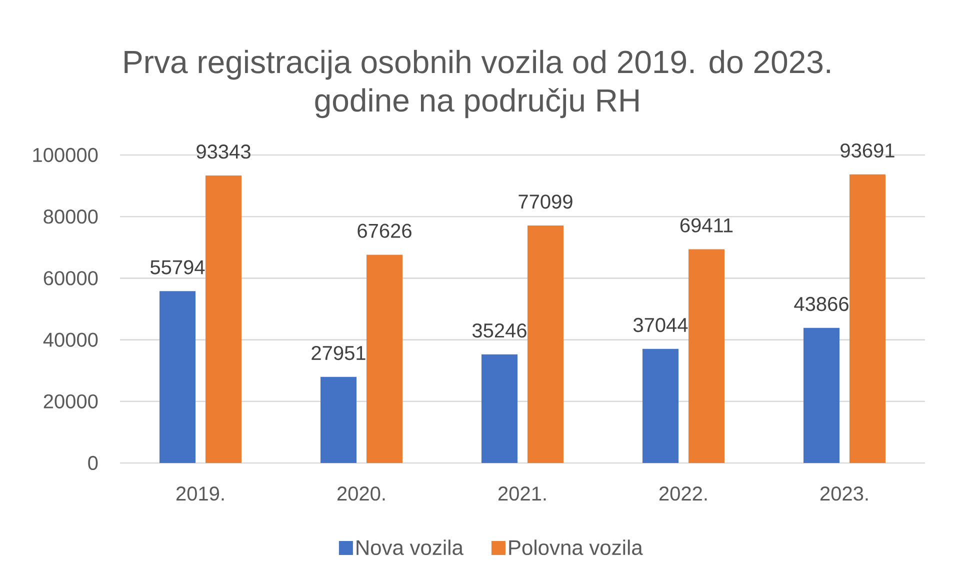 The width and height of the screenshot is (955, 580). I want to click on data-label: 93343, so click(223, 151).